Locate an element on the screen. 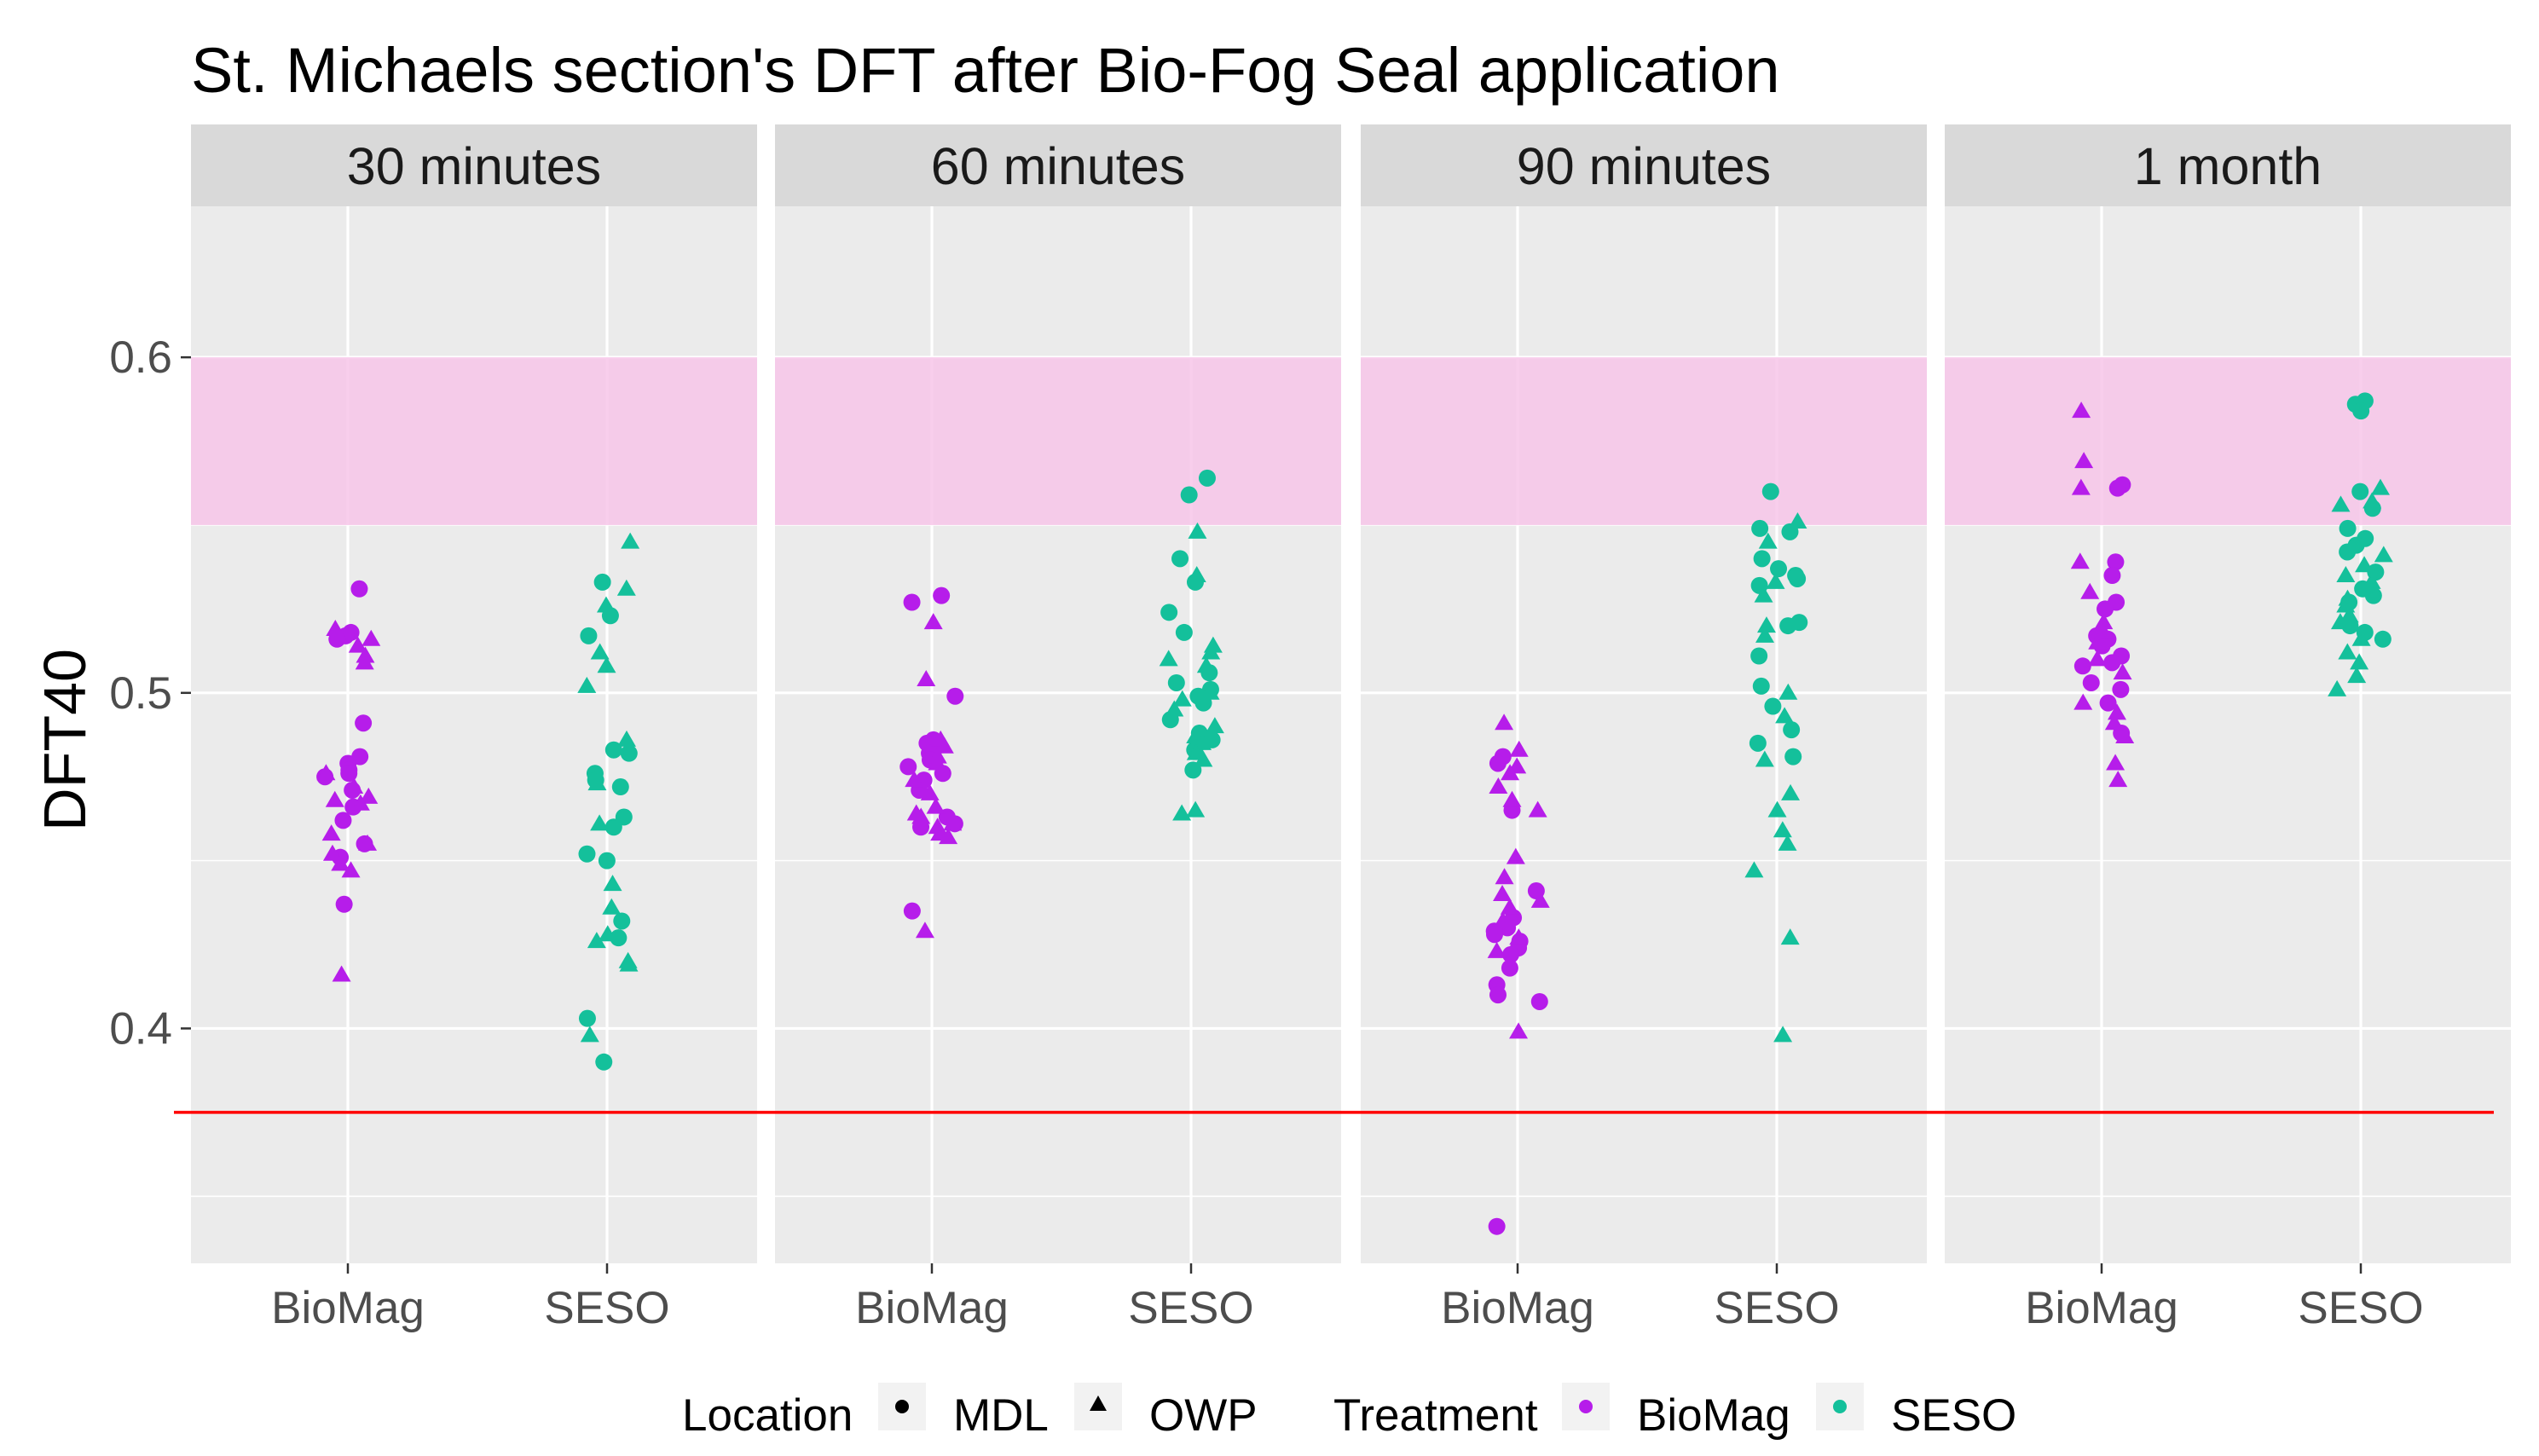 The height and width of the screenshot is (1456, 2539). legend-triangle-shape is located at coordinates (1098, 1403).